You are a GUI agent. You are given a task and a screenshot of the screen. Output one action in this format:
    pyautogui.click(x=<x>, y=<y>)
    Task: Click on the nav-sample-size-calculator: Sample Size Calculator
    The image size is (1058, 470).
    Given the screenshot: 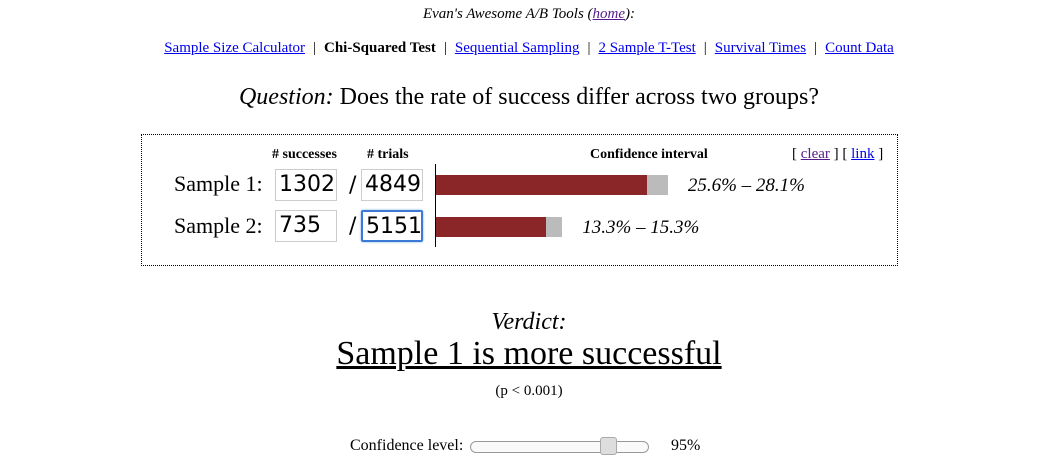 What is the action you would take?
    pyautogui.click(x=234, y=48)
    